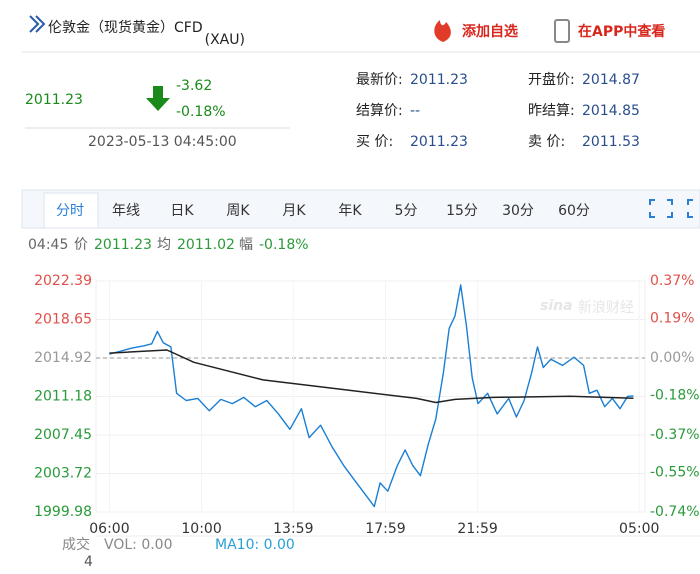  I want to click on fire-icon, so click(442, 31).